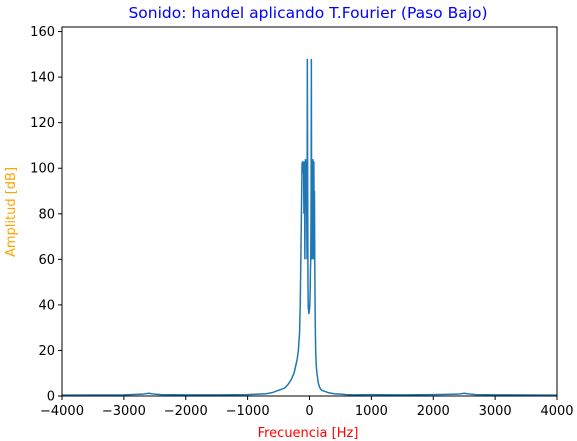 The width and height of the screenshot is (577, 441). I want to click on x-tick-label: −3000, so click(124, 411).